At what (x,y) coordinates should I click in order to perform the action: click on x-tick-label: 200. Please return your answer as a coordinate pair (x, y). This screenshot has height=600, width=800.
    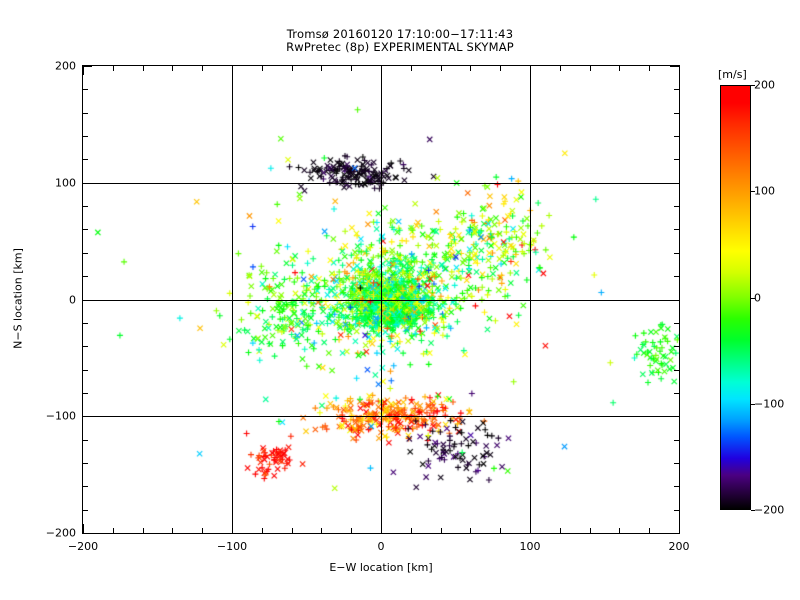
    Looking at the image, I should click on (679, 546).